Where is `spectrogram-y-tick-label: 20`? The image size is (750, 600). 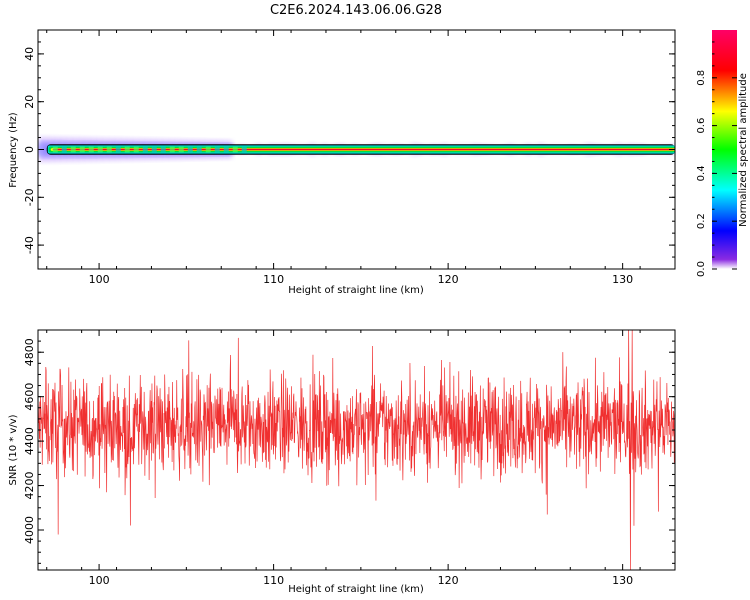
spectrogram-y-tick-label: 20 is located at coordinates (29, 102).